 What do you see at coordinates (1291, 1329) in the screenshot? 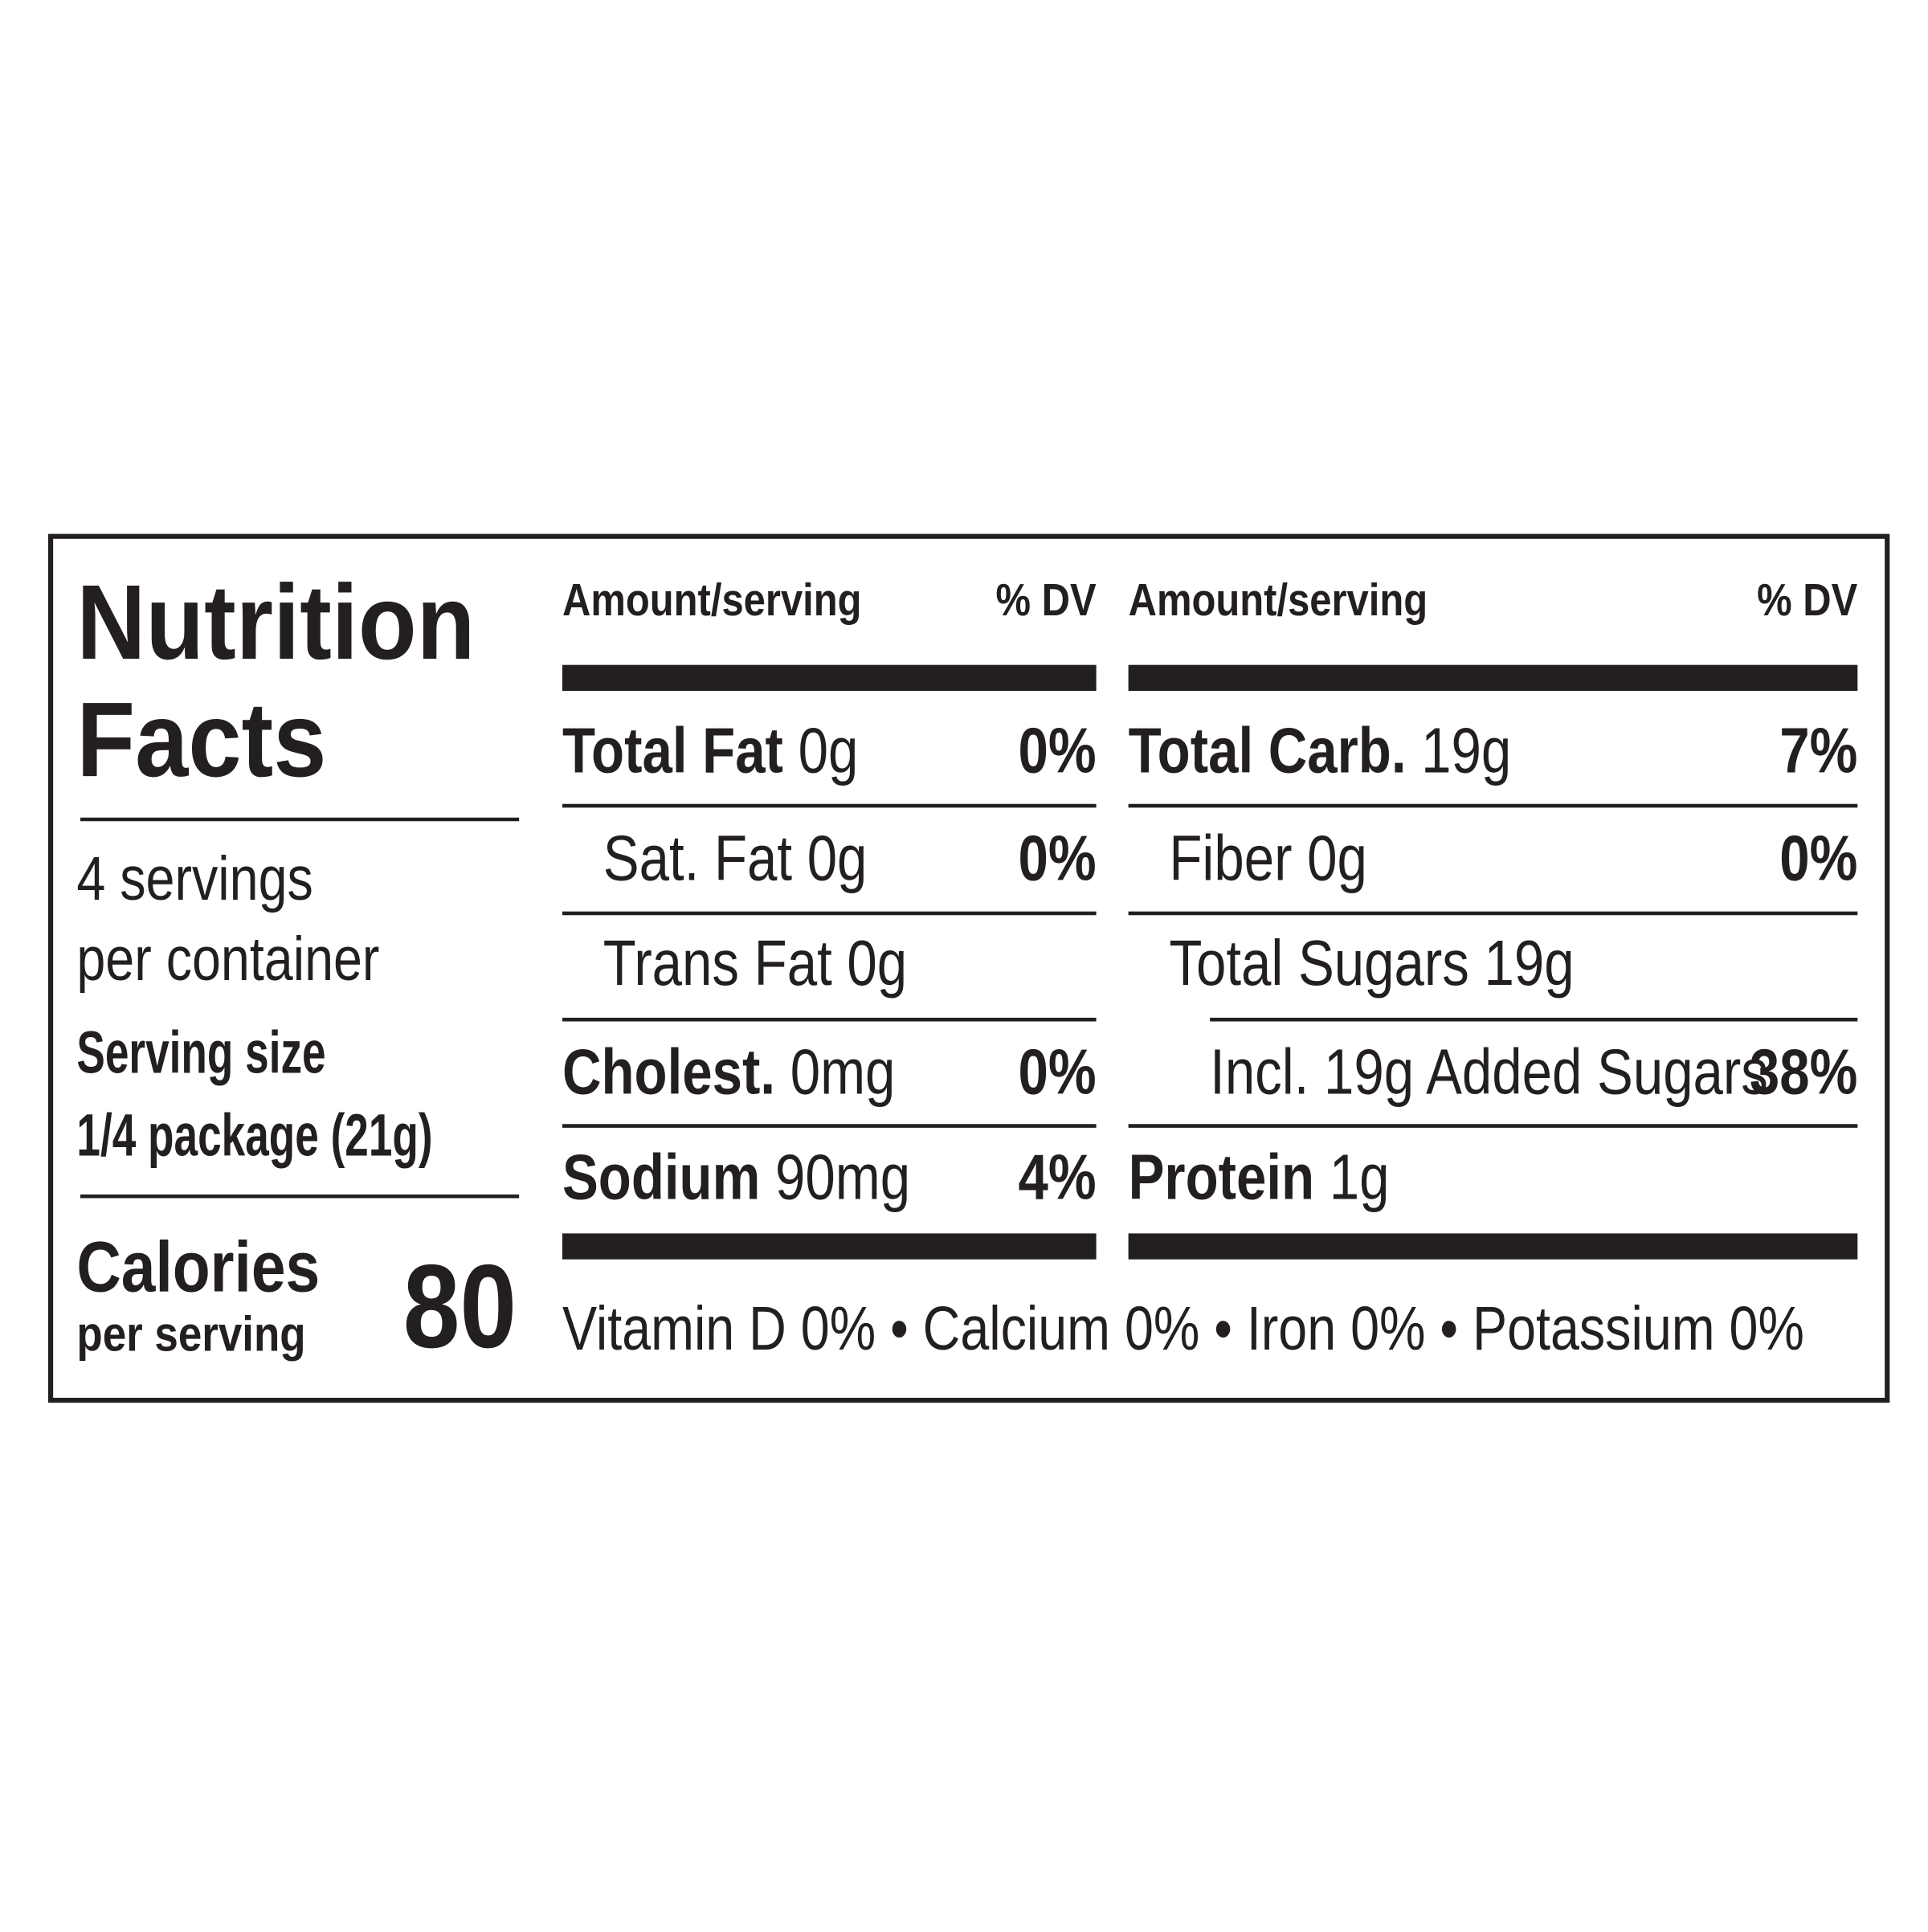
I see `text-part: Iron` at bounding box center [1291, 1329].